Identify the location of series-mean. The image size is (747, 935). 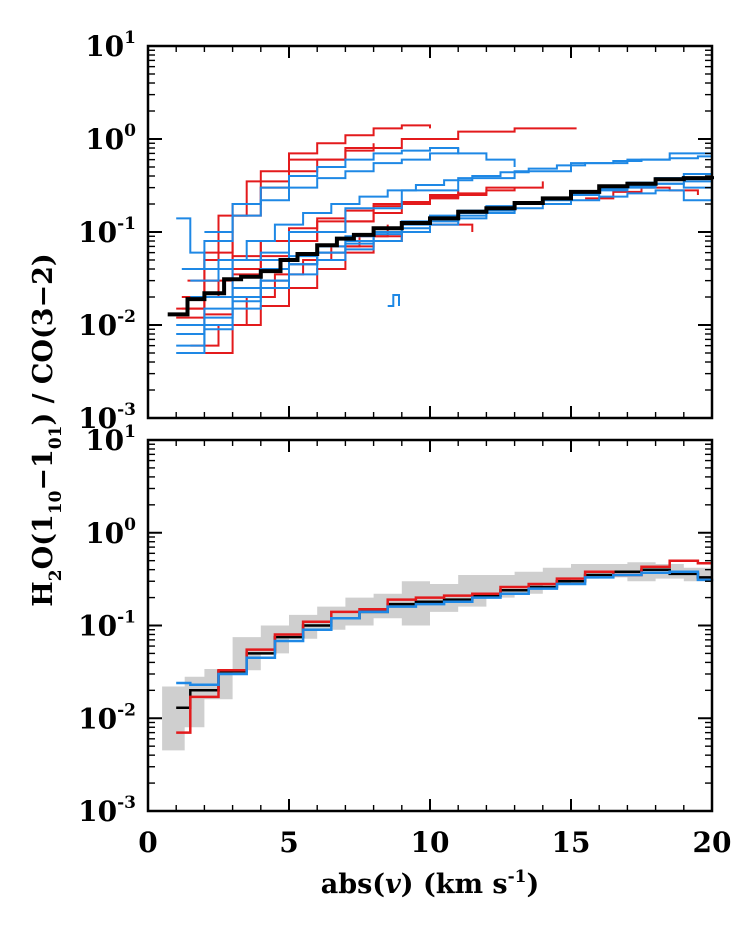
(440, 246).